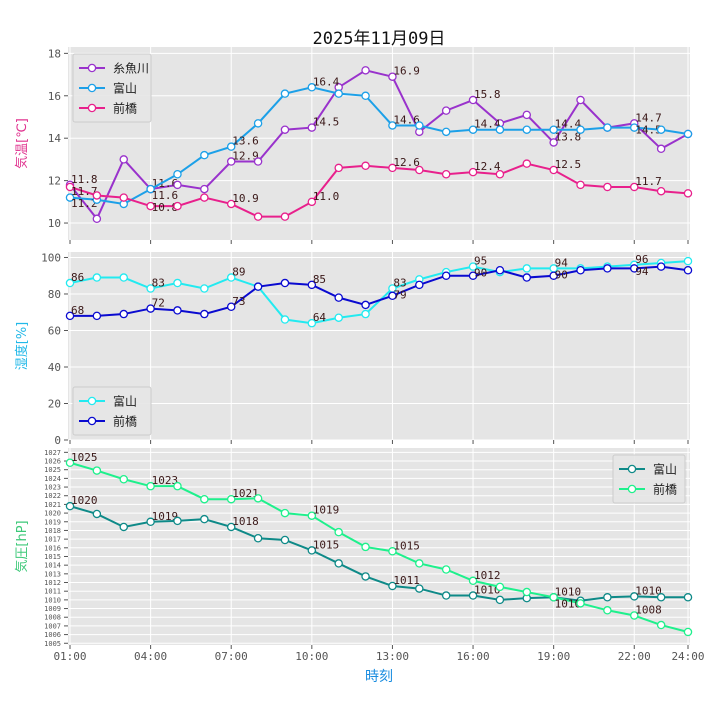 This screenshot has height=724, width=720. I want to click on data-label: 14.6, so click(406, 119).